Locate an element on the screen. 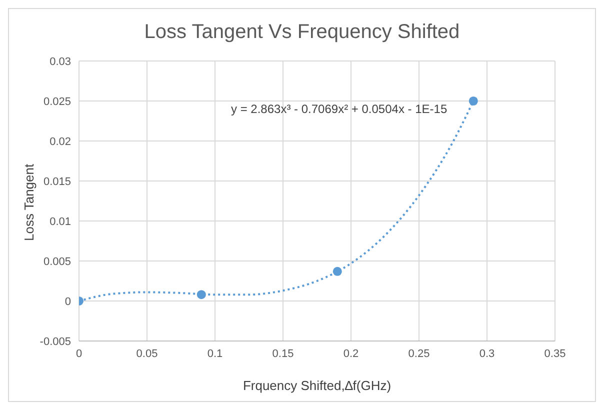 The height and width of the screenshot is (408, 602). x-tick-label: 0.1 is located at coordinates (215, 354).